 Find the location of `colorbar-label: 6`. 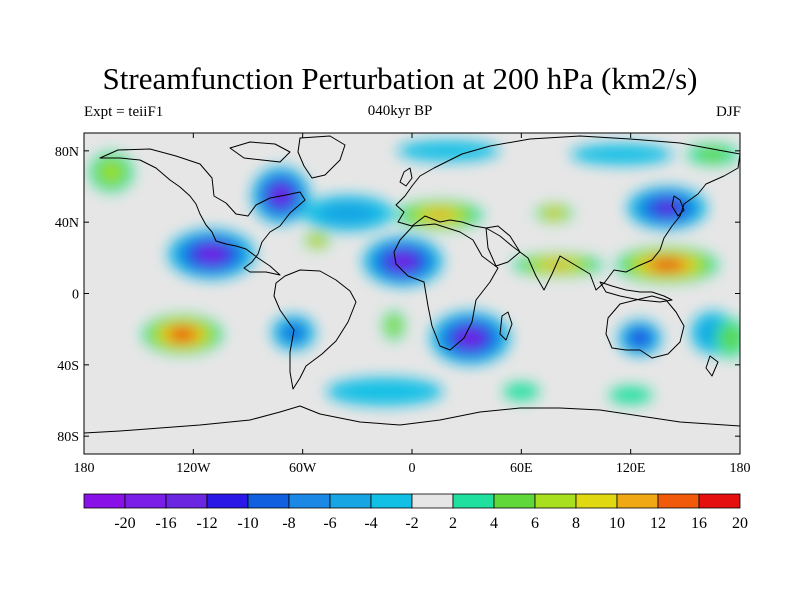

colorbar-label: 6 is located at coordinates (535, 523).